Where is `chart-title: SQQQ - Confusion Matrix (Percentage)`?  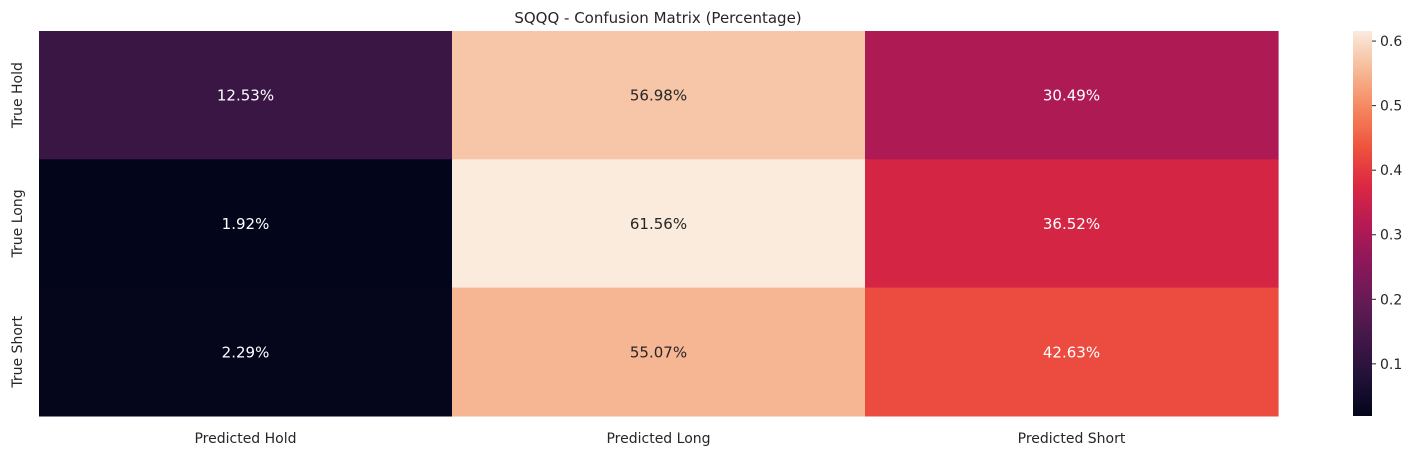 chart-title: SQQQ - Confusion Matrix (Percentage) is located at coordinates (657, 18).